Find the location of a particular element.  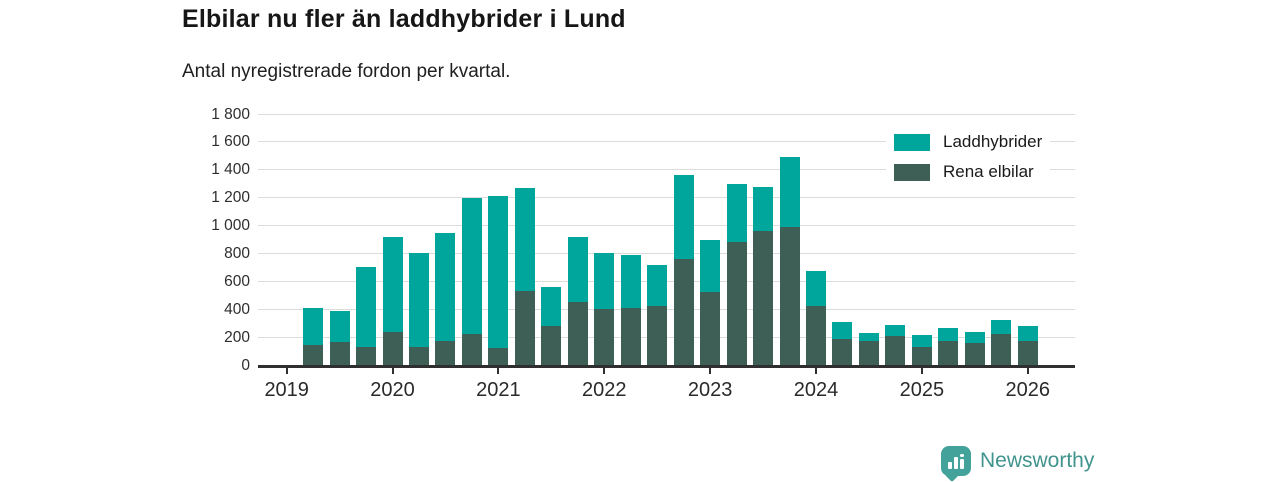

legend-swatch-laddhybrider is located at coordinates (912, 142).